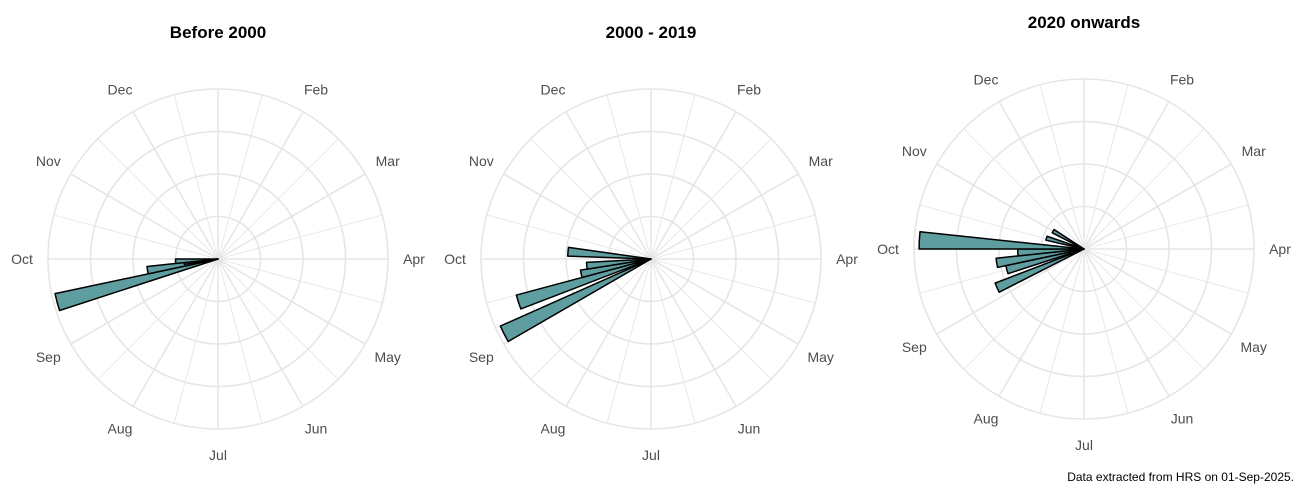  I want to click on panel-title: 2000 - 2019, so click(651, 32).